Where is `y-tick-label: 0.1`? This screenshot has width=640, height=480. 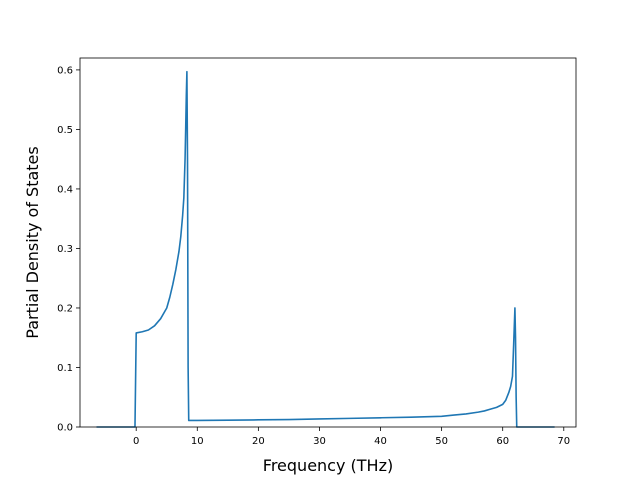
y-tick-label: 0.1 is located at coordinates (65, 368).